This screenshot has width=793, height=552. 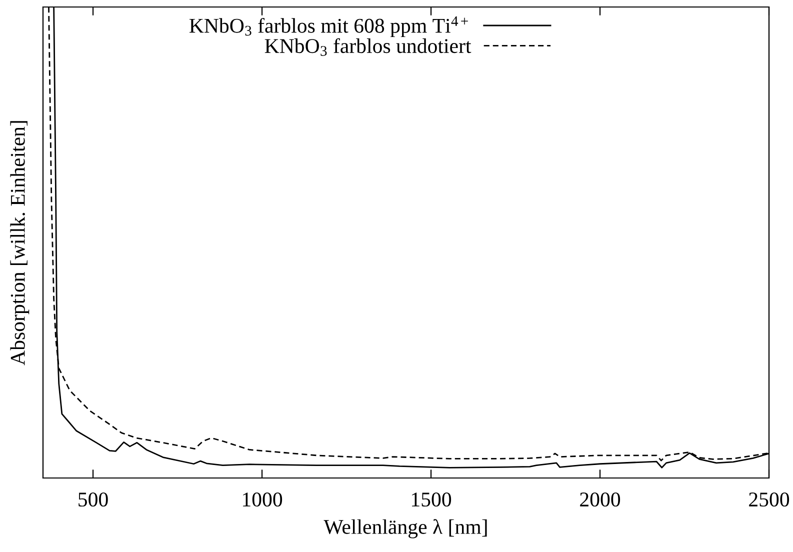 I want to click on x-tick-label: 500, so click(x=93, y=499).